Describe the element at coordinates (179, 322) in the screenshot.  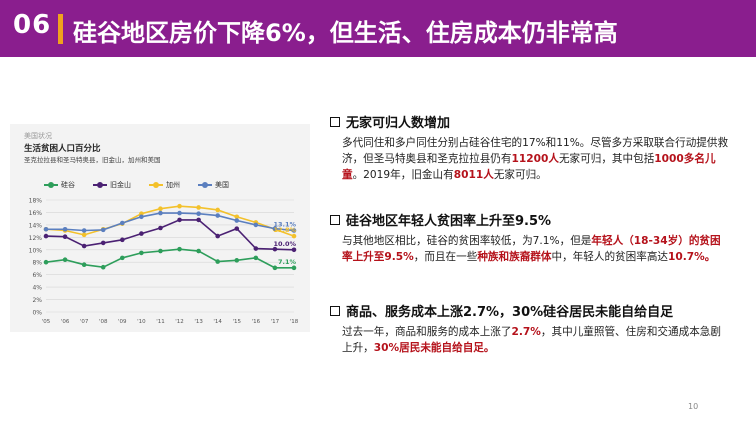
I see `x-tick-label: '12` at that location.